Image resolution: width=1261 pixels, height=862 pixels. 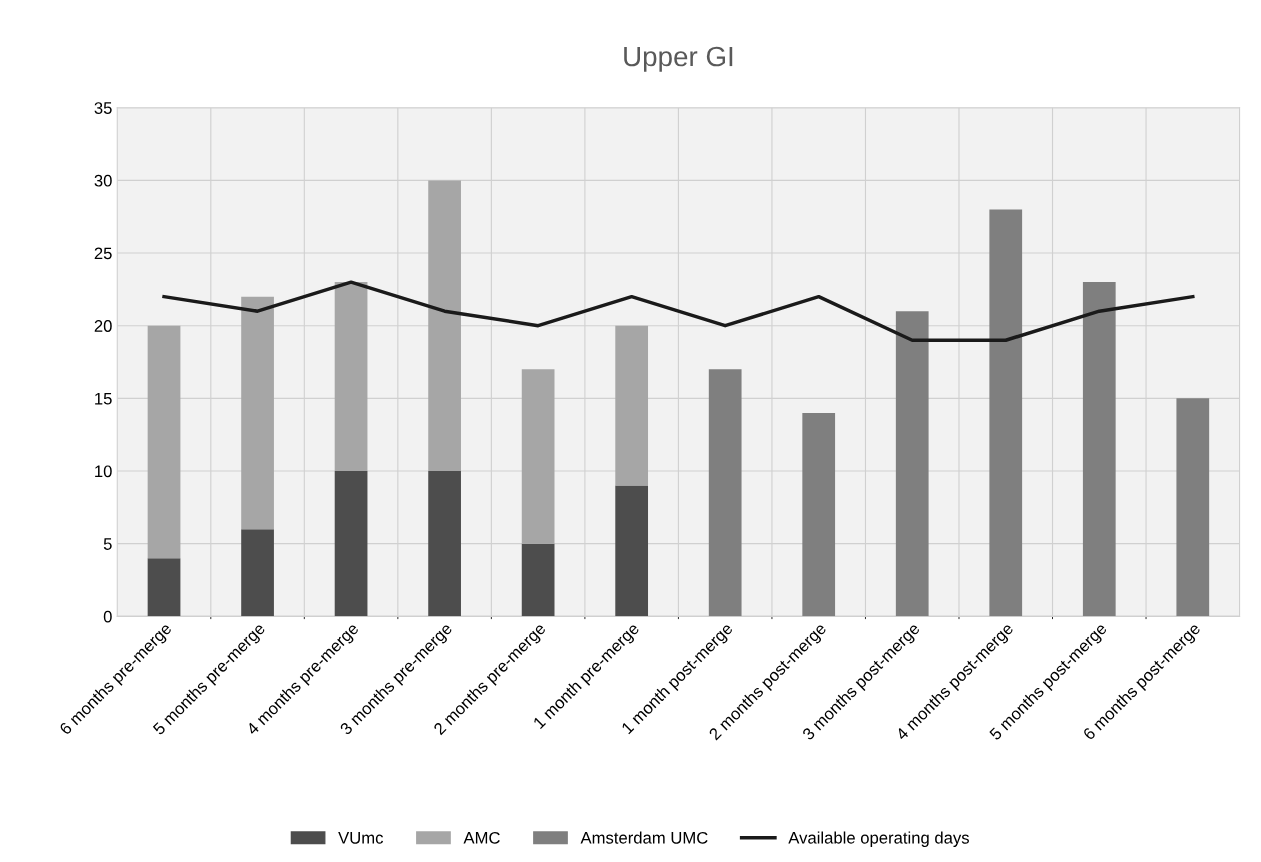 What do you see at coordinates (481, 837) in the screenshot?
I see `legend-label: AMC` at bounding box center [481, 837].